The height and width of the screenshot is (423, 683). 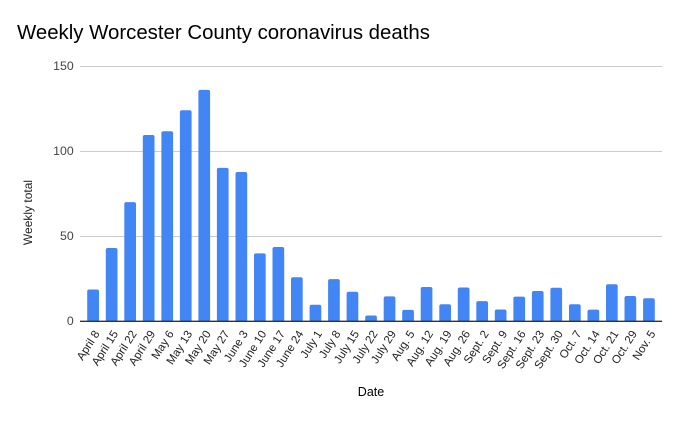 What do you see at coordinates (63, 151) in the screenshot?
I see `svg-text: 100` at bounding box center [63, 151].